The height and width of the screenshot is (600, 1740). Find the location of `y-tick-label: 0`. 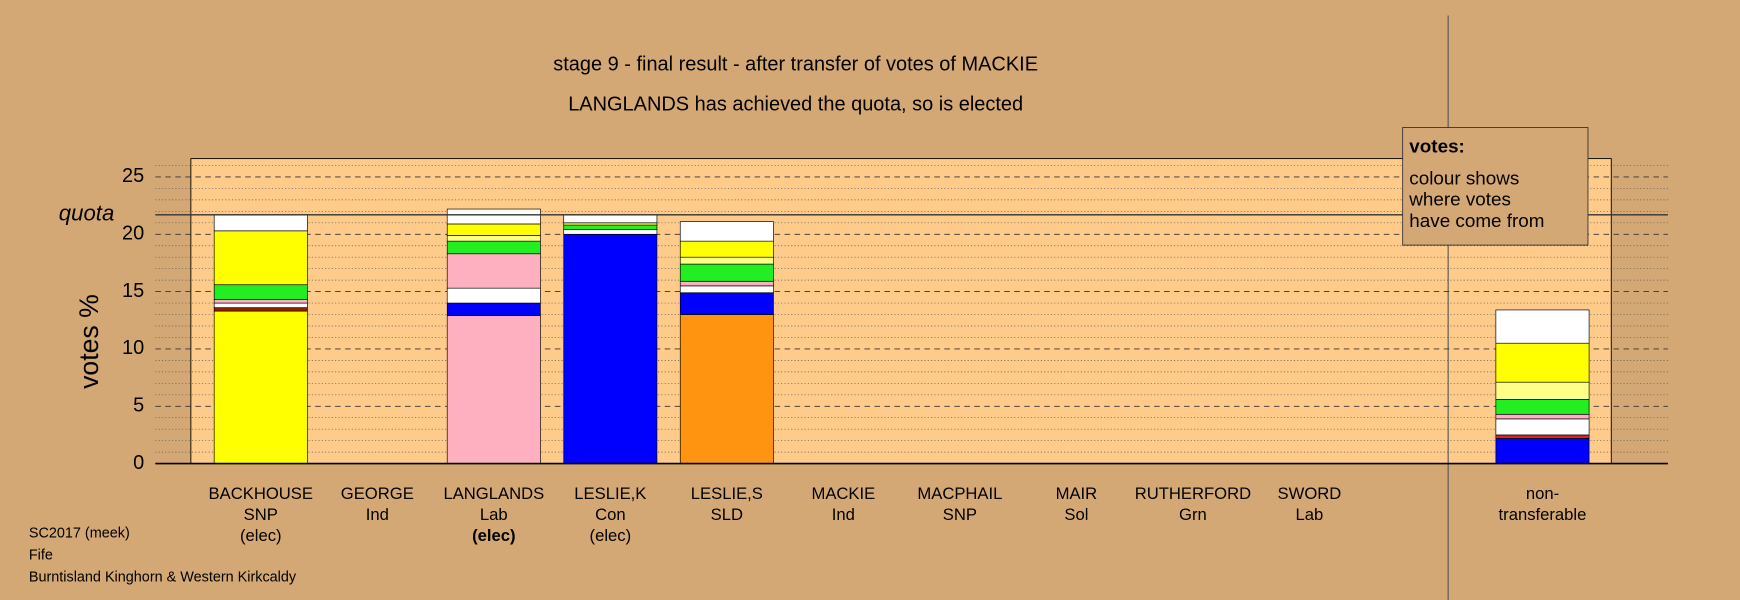

y-tick-label: 0 is located at coordinates (138, 463).